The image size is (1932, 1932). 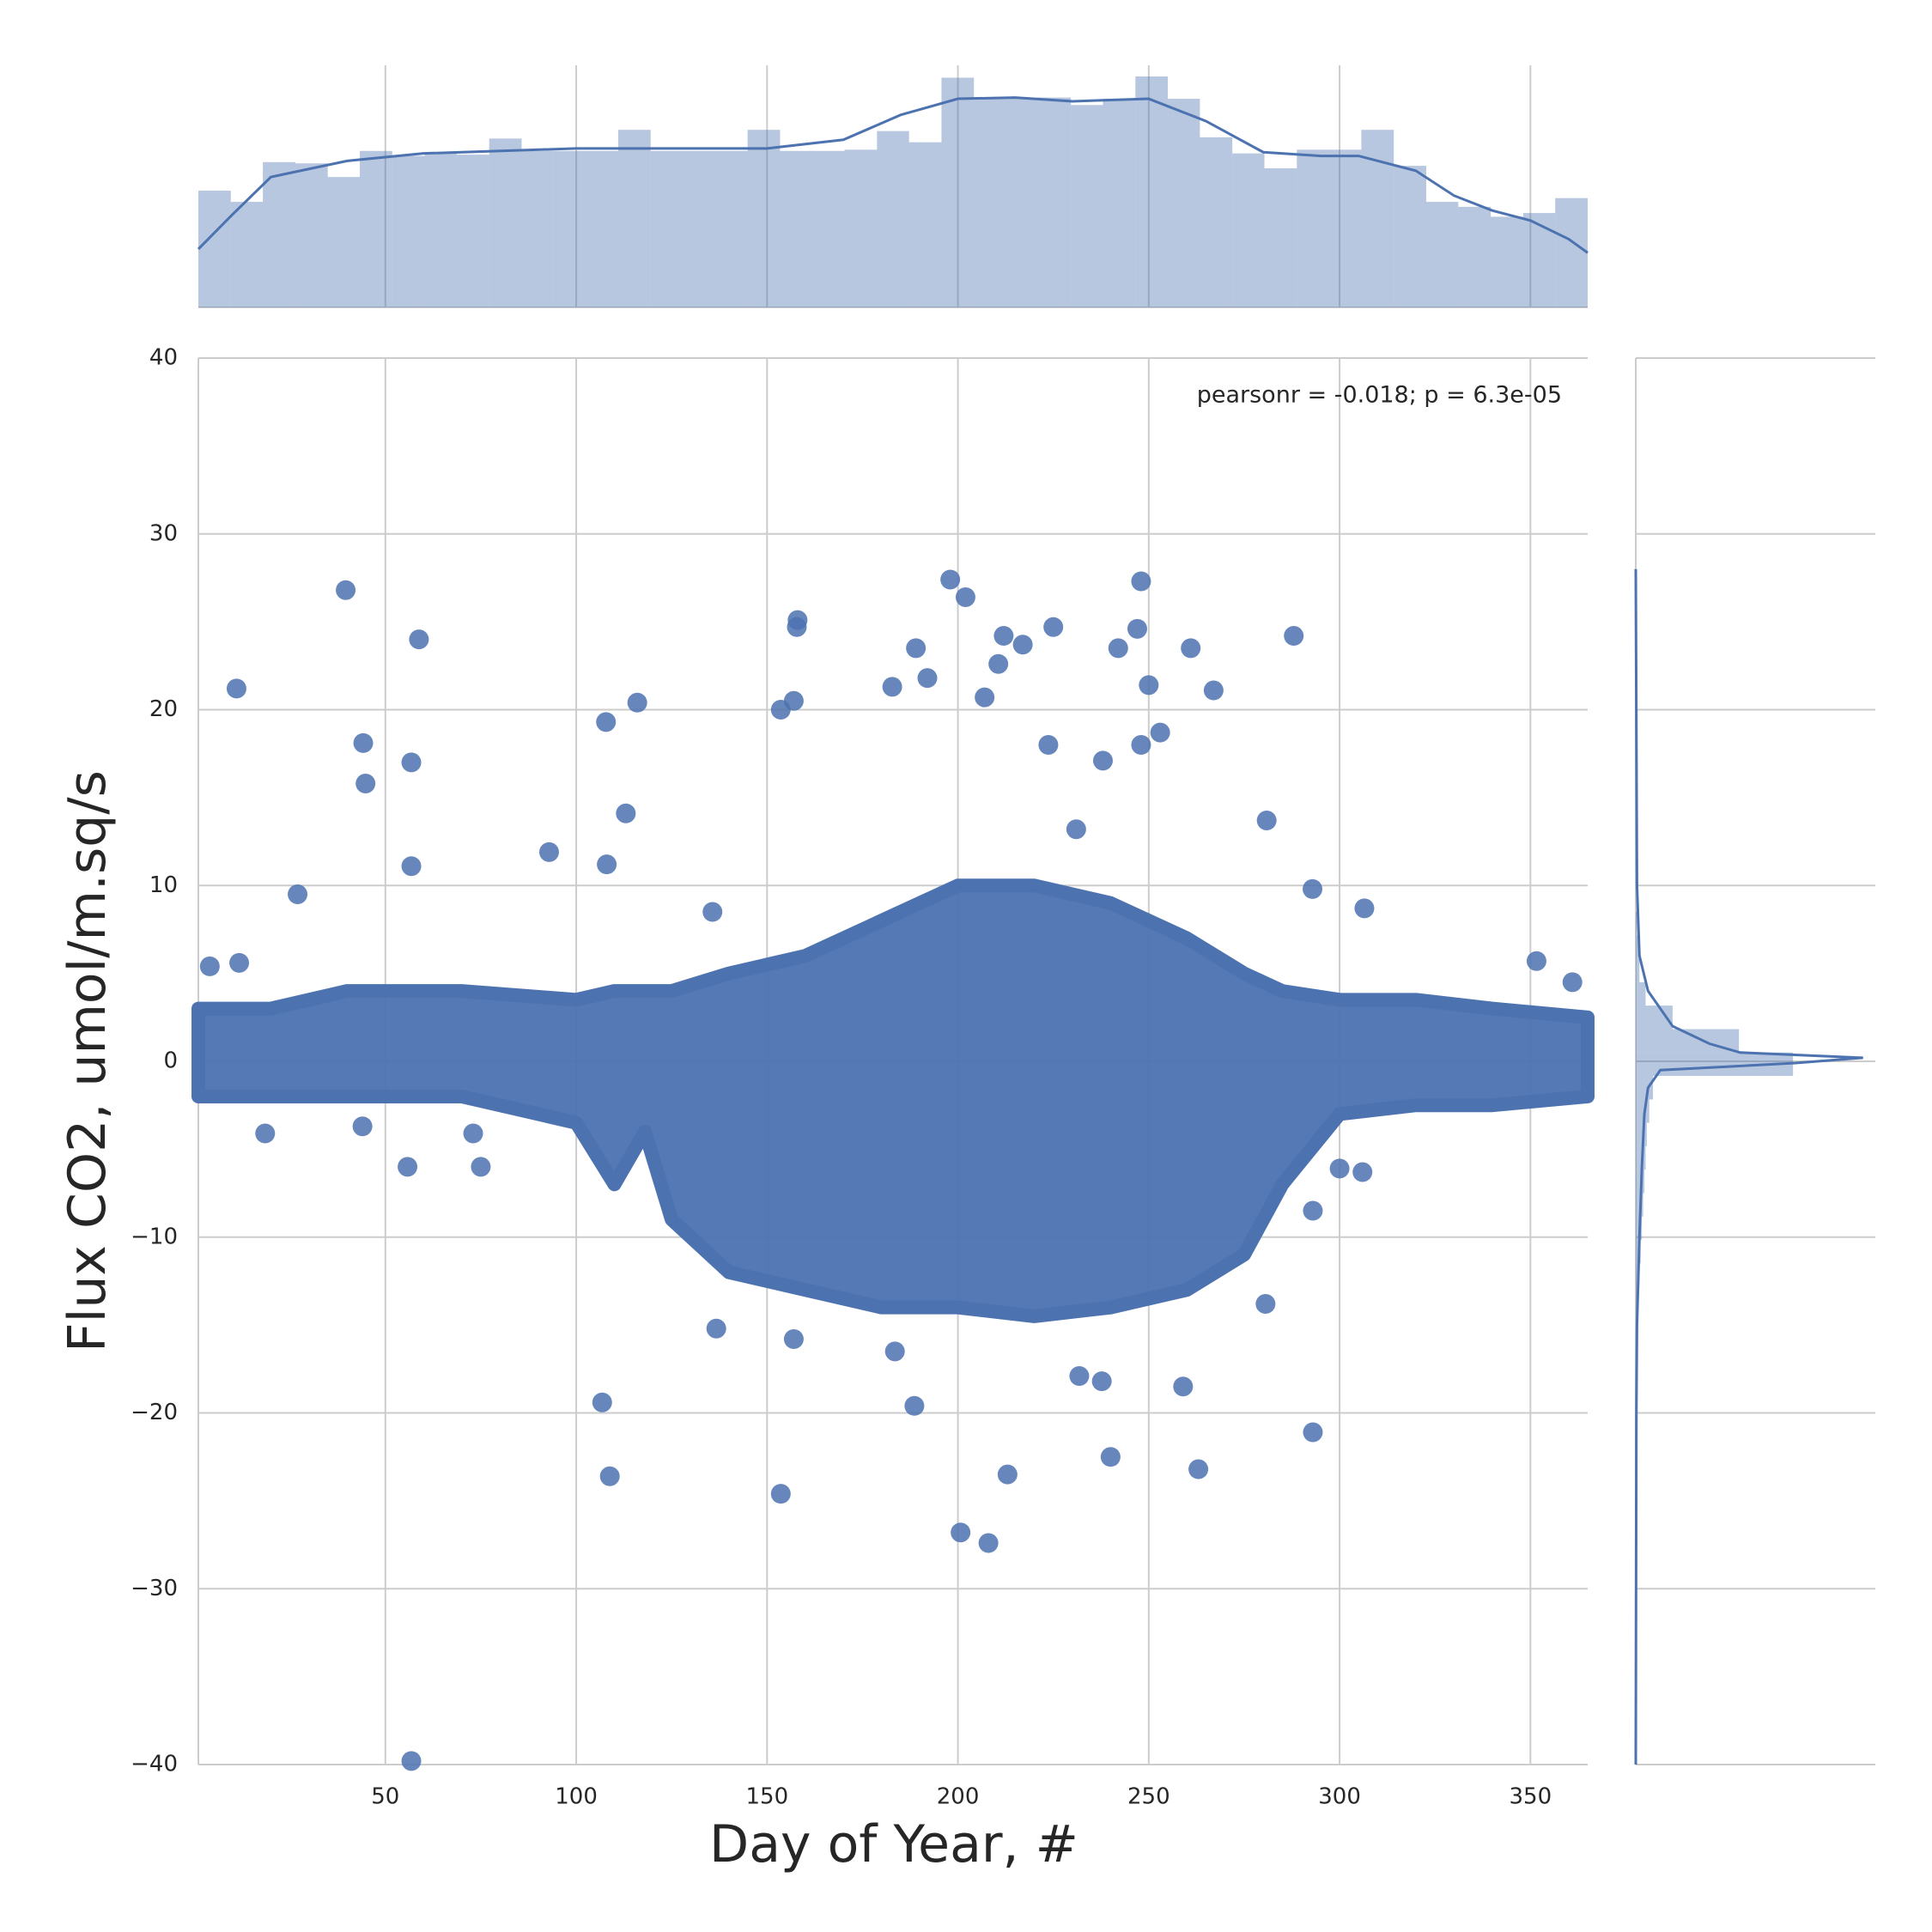 I want to click on y-tick-label: −20, so click(x=154, y=1412).